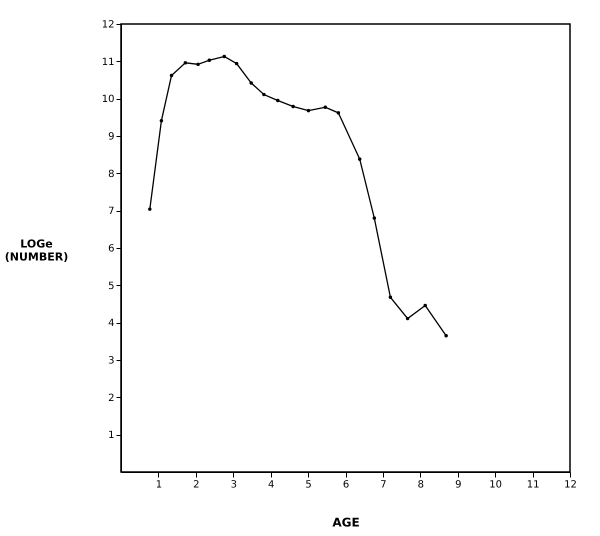 The height and width of the screenshot is (536, 600). Describe the element at coordinates (36, 251) in the screenshot. I see `y-axis-title: LOGe (NUMBER)` at that location.